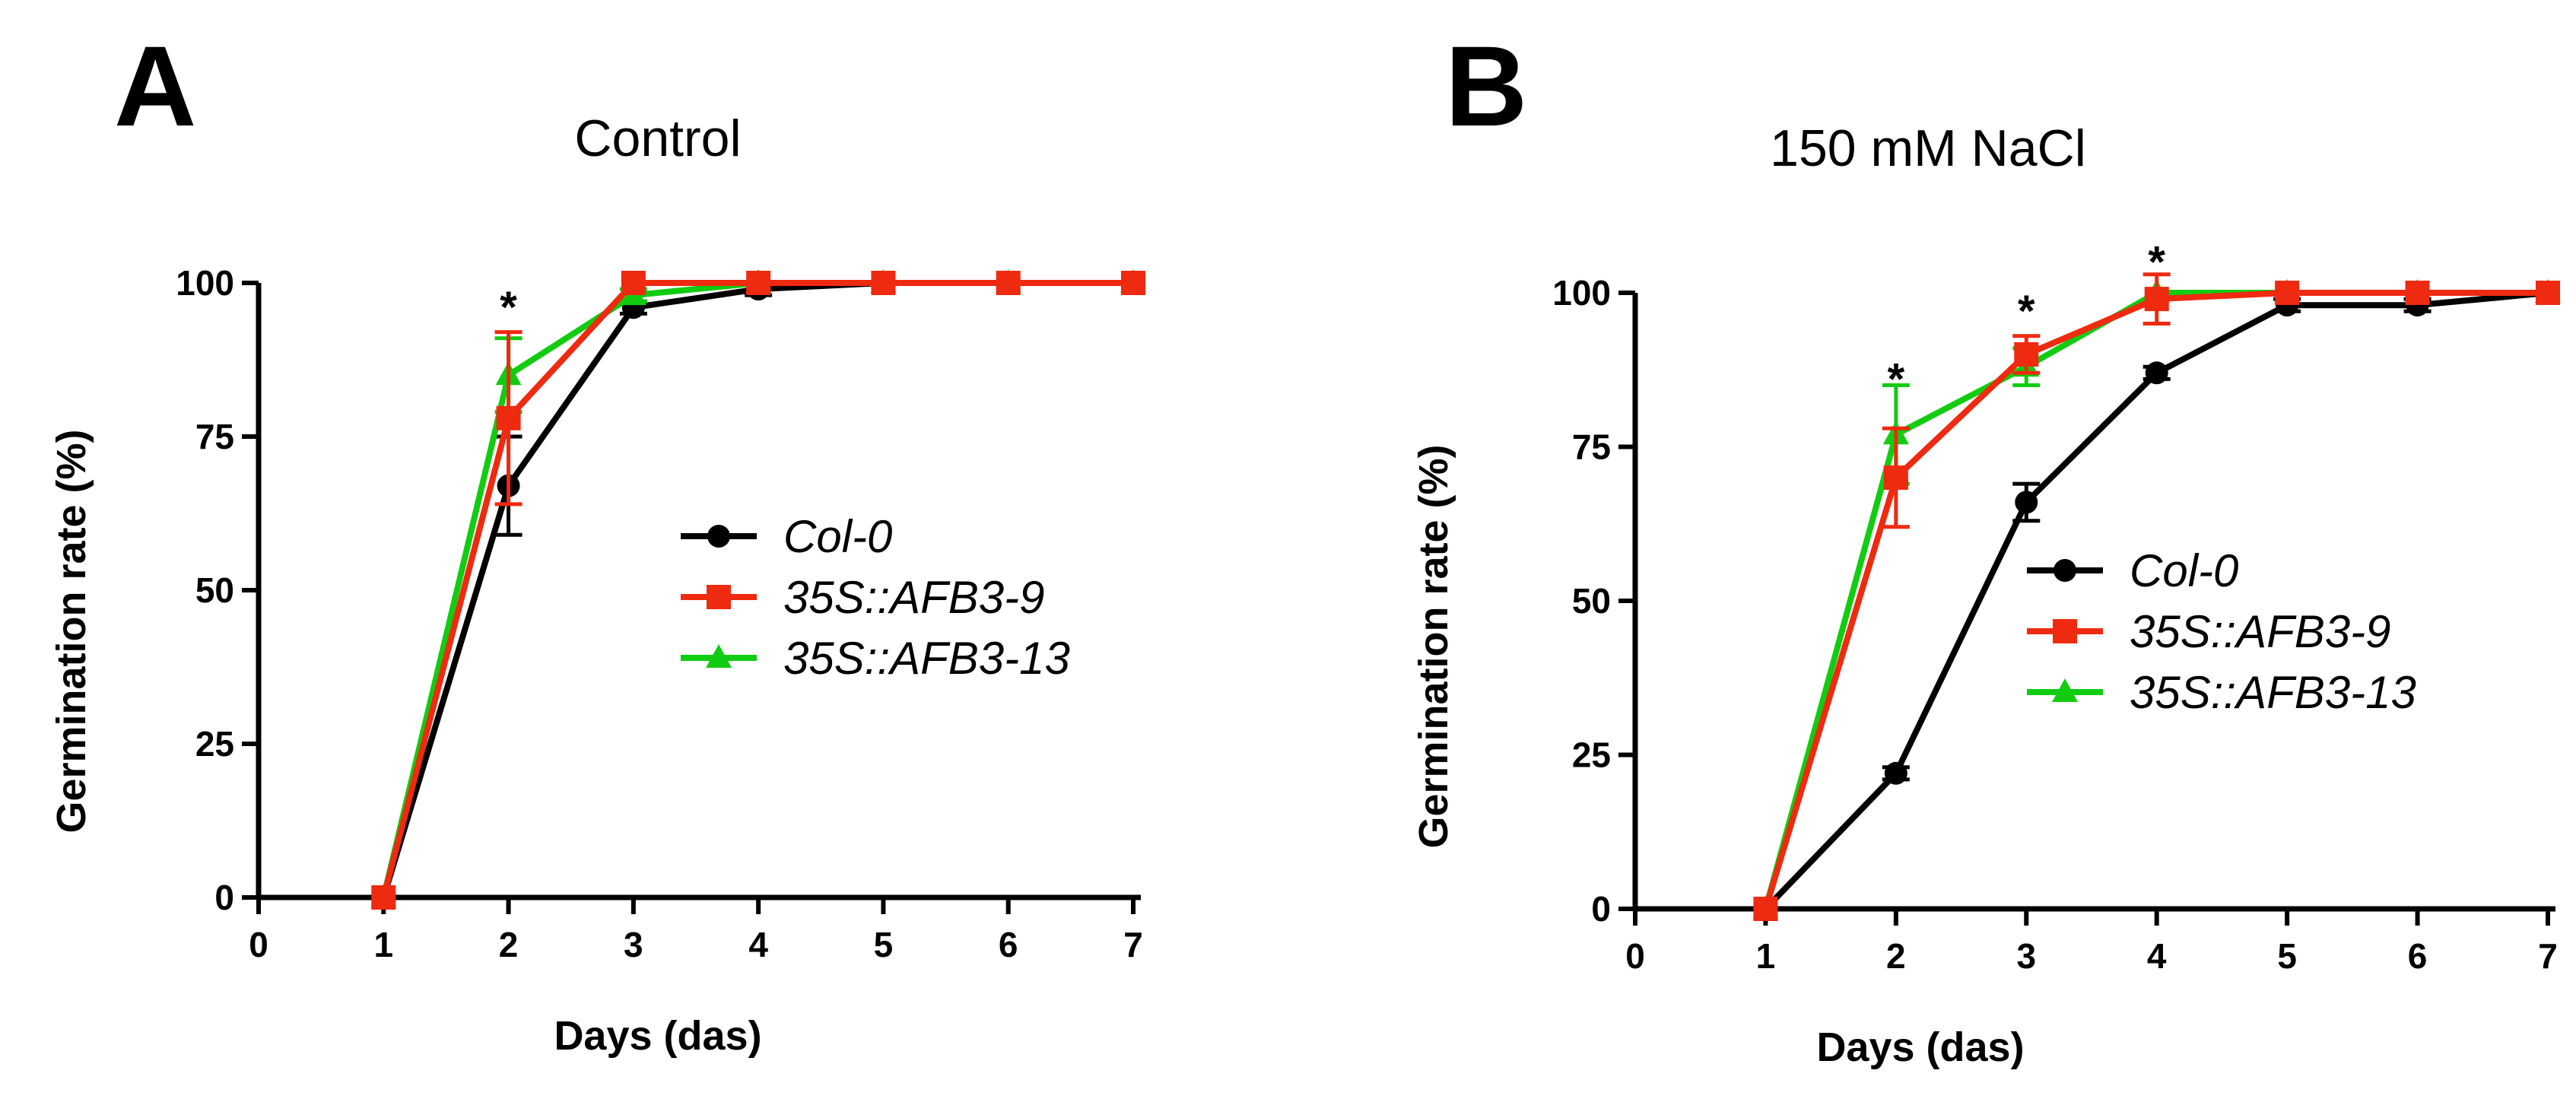  Describe the element at coordinates (155, 86) in the screenshot. I see `panel-label: A` at that location.